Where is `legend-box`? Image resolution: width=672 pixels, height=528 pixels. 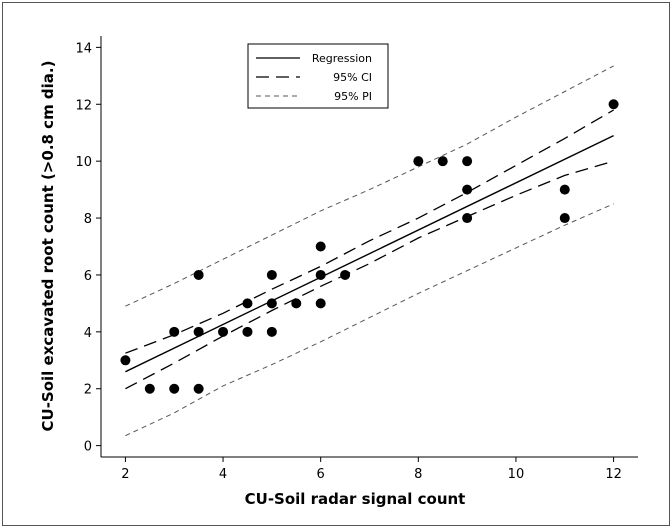 legend-box is located at coordinates (318, 76).